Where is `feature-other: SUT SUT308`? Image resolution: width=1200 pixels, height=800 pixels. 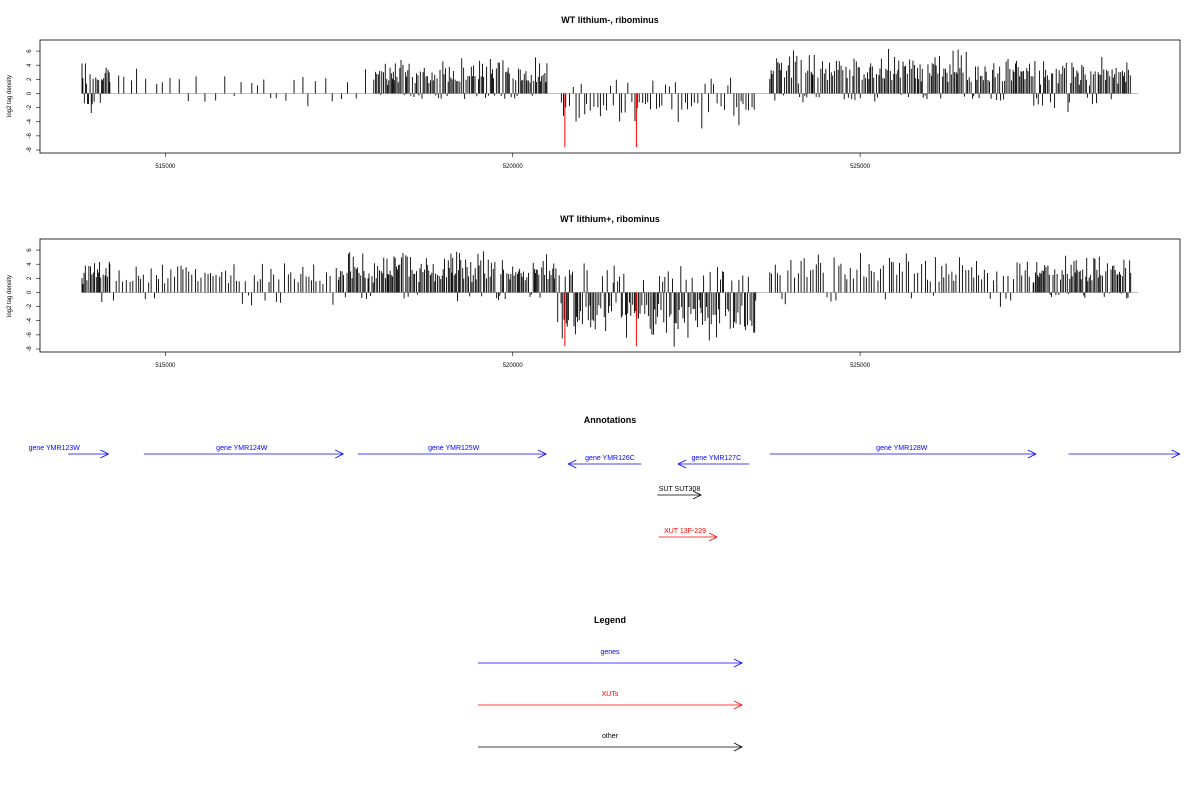
feature-other: SUT SUT308 is located at coordinates (679, 493).